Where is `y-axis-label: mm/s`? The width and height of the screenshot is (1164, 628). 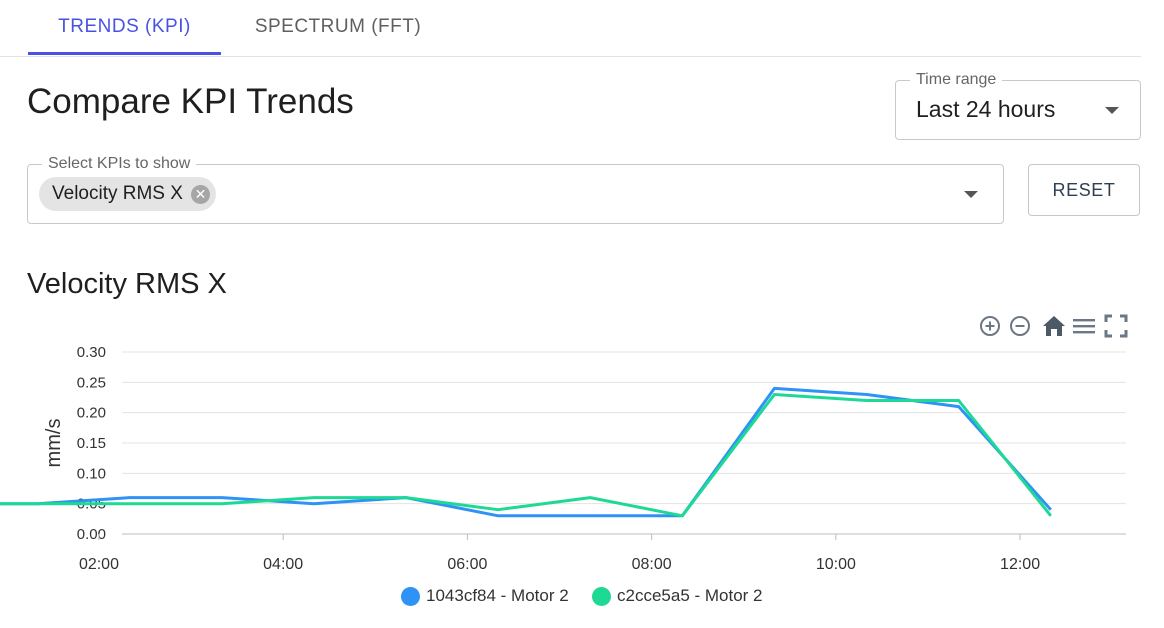
y-axis-label: mm/s is located at coordinates (54, 443).